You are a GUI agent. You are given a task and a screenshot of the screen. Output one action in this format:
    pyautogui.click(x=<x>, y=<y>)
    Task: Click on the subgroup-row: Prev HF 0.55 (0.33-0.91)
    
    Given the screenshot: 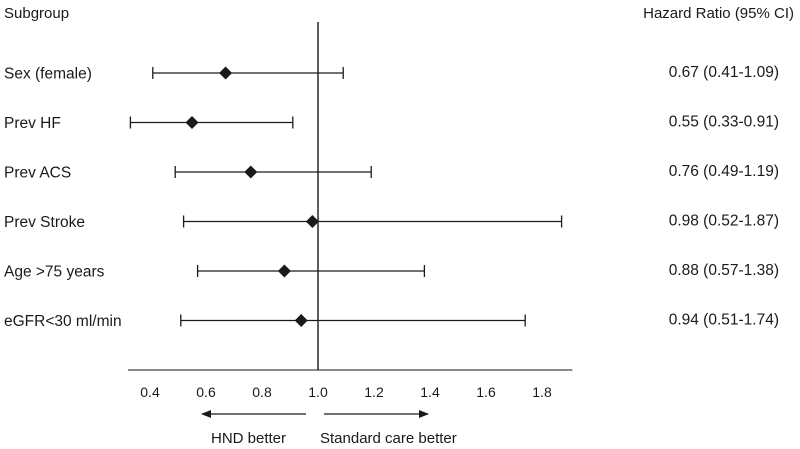 What is the action you would take?
    pyautogui.click(x=391, y=123)
    